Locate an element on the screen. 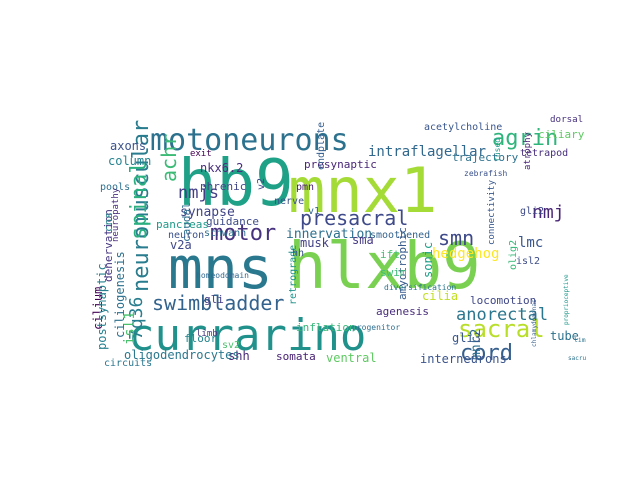 This screenshot has width=640, height=480. word-cns: cns is located at coordinates (108, 222).